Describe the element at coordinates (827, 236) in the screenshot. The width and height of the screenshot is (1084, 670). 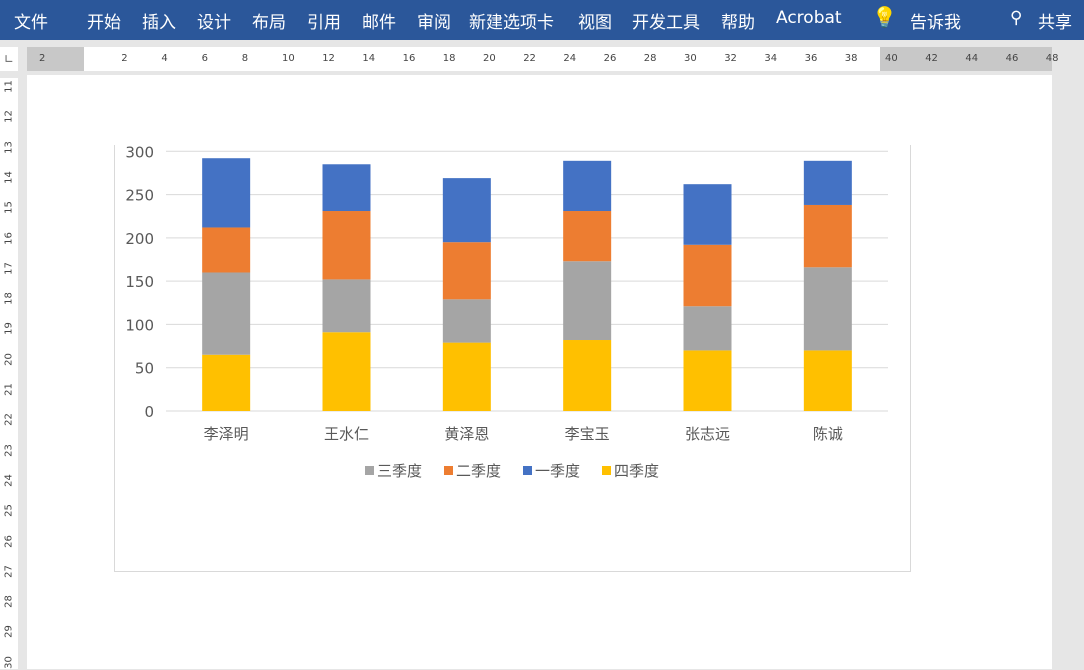
I see `bar-二季度-陈诚` at that location.